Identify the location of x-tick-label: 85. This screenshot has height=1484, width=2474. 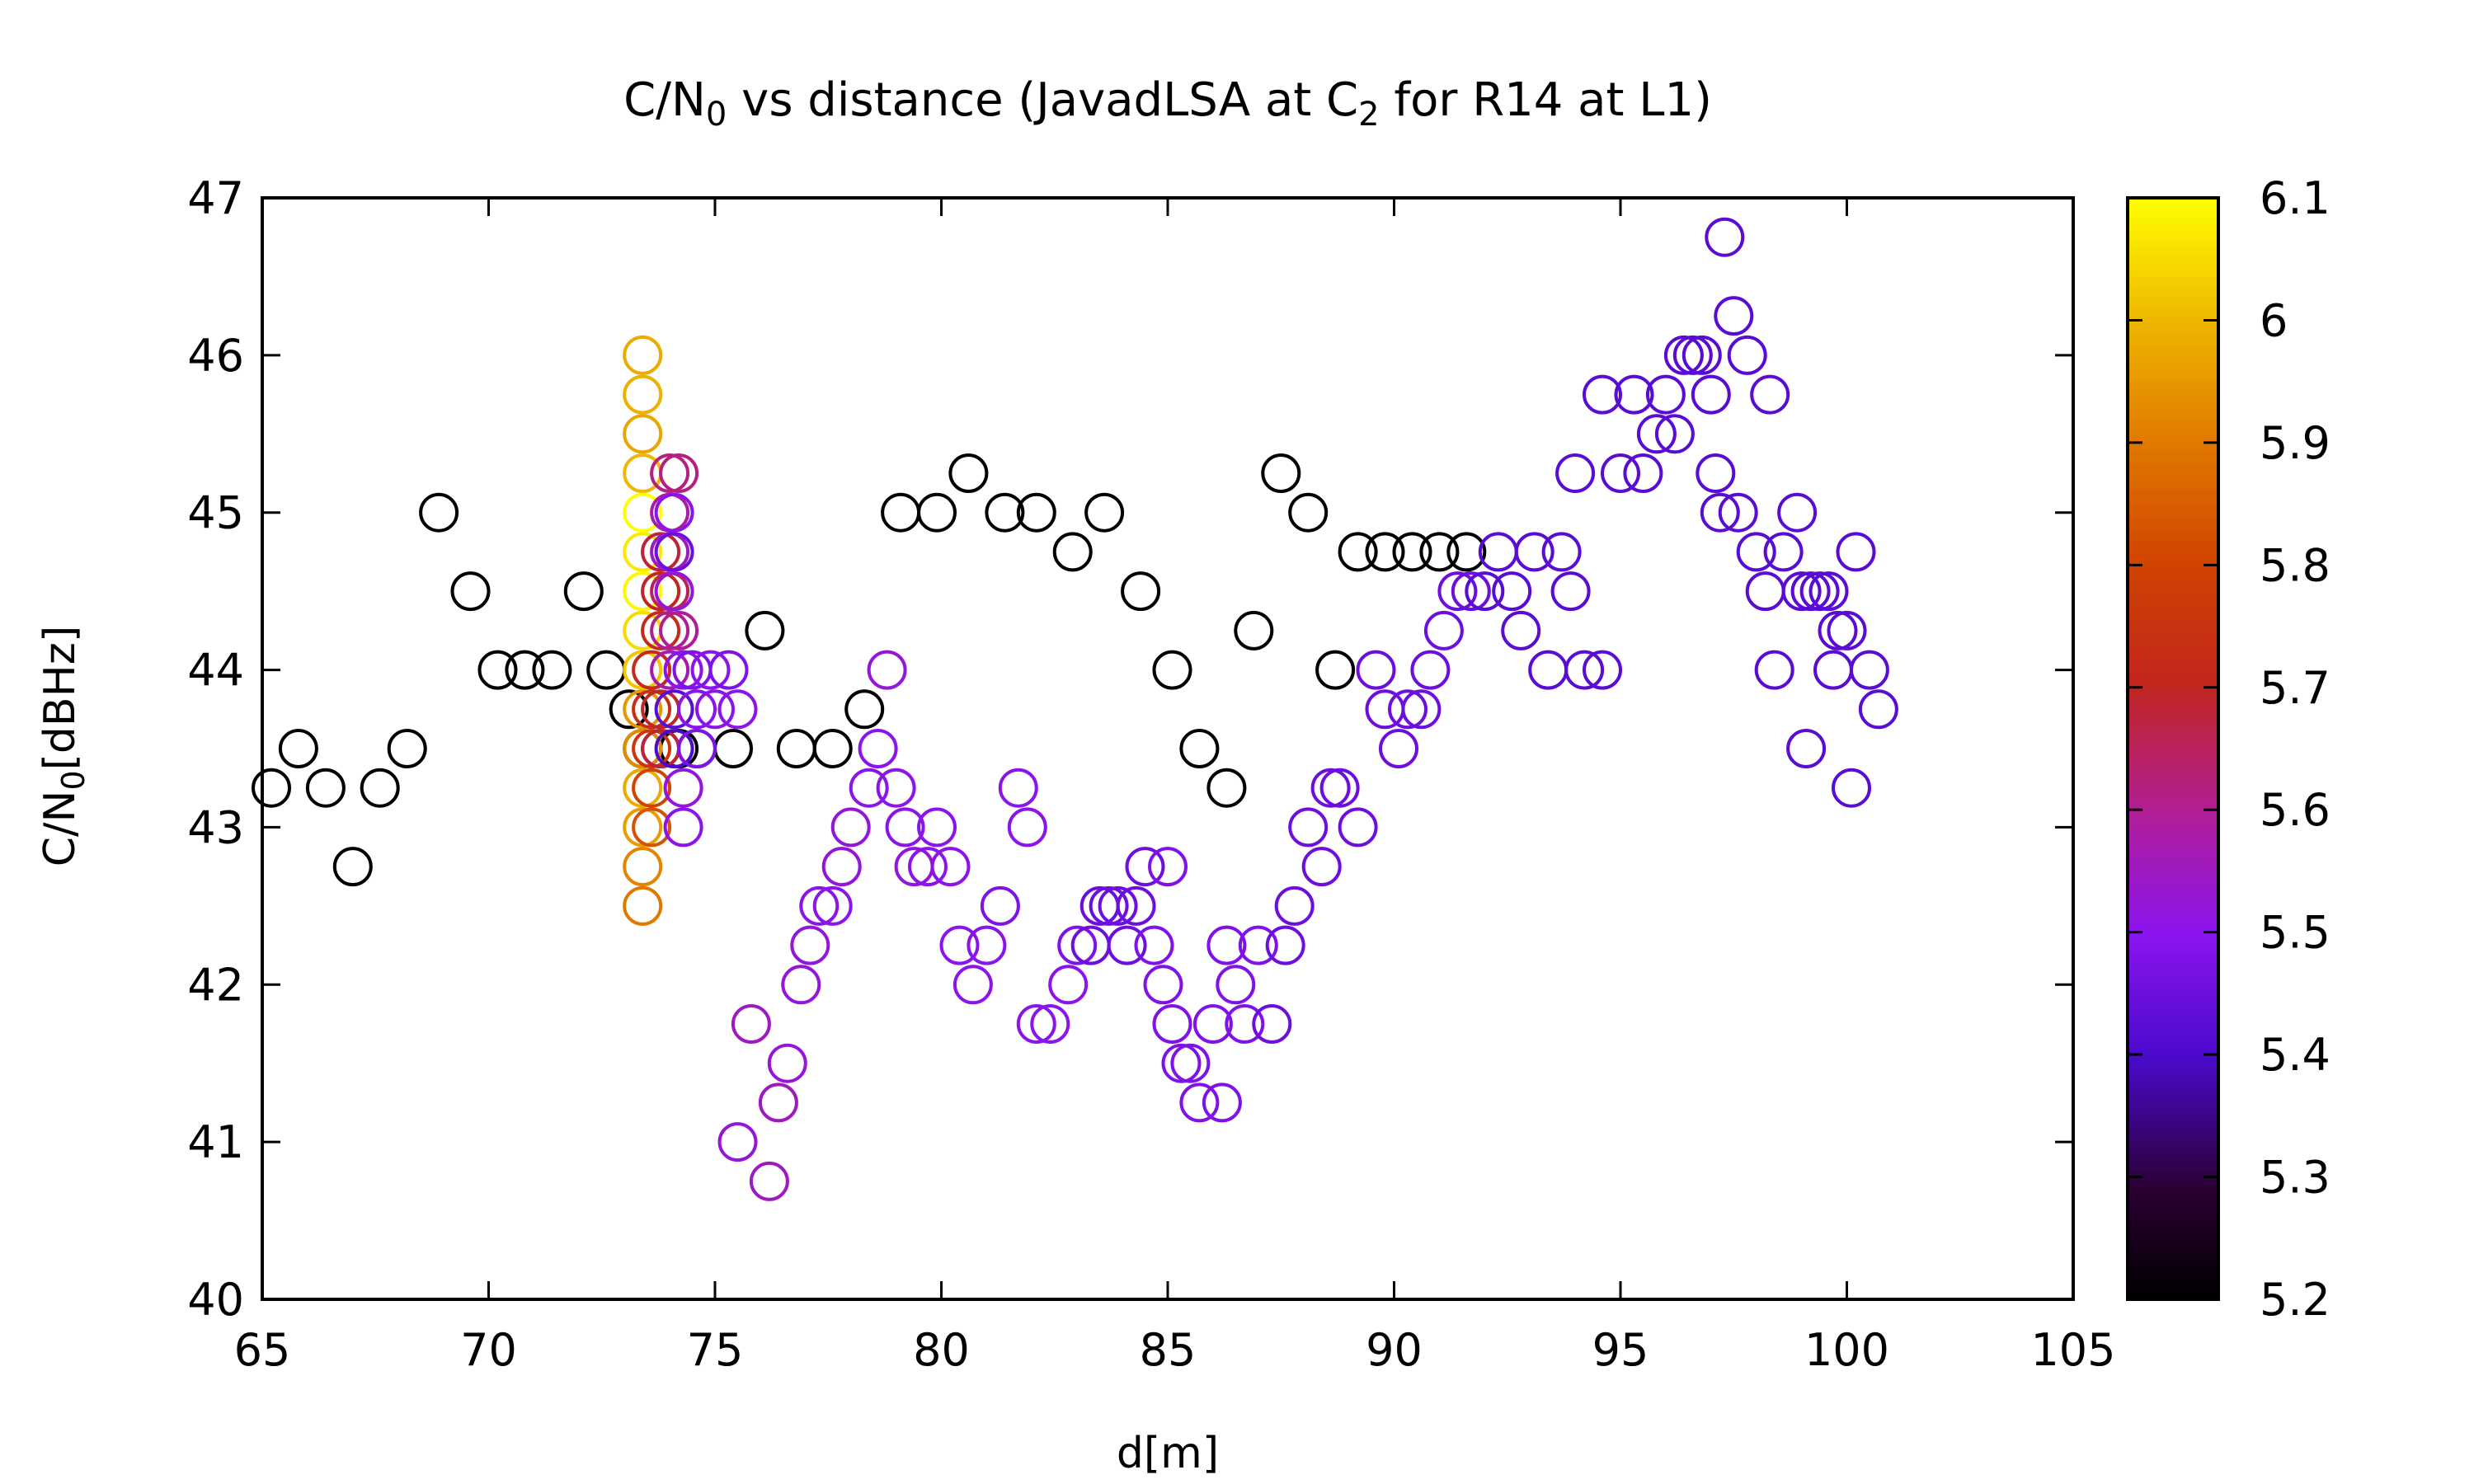
(1168, 1350).